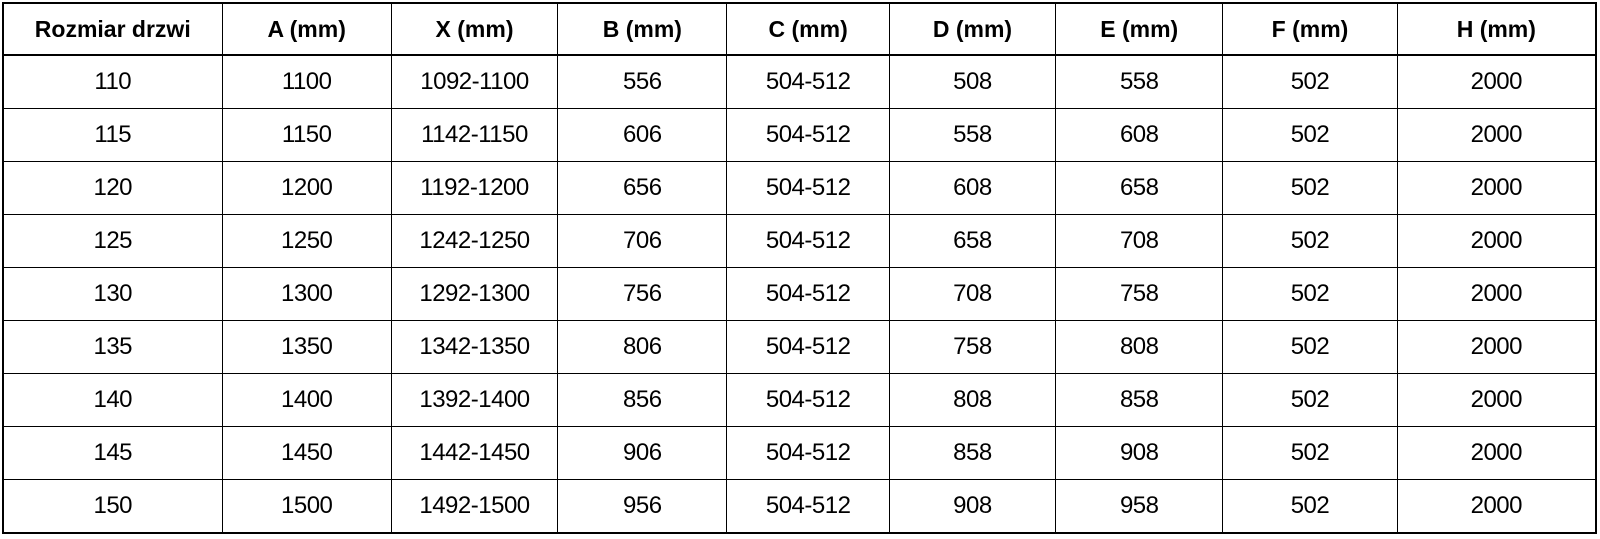 Image resolution: width=1600 pixels, height=539 pixels. What do you see at coordinates (642, 294) in the screenshot?
I see `table-cell: 756` at bounding box center [642, 294].